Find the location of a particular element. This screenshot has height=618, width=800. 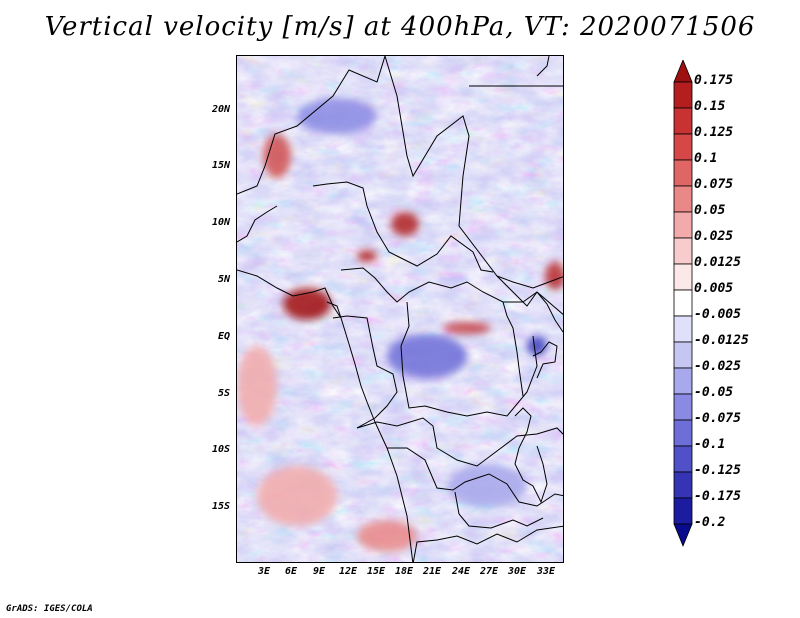

colorbar-level-label: 0.125 is located at coordinates (714, 132).